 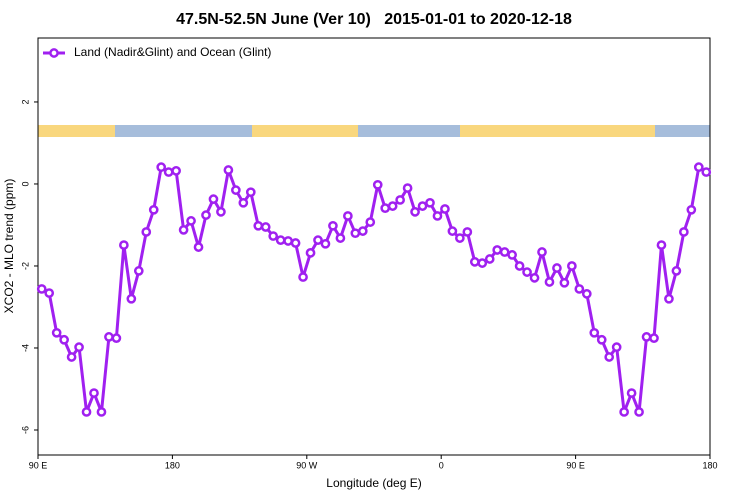 I want to click on x-axis-label: Longitude (deg E), so click(x=373, y=483).